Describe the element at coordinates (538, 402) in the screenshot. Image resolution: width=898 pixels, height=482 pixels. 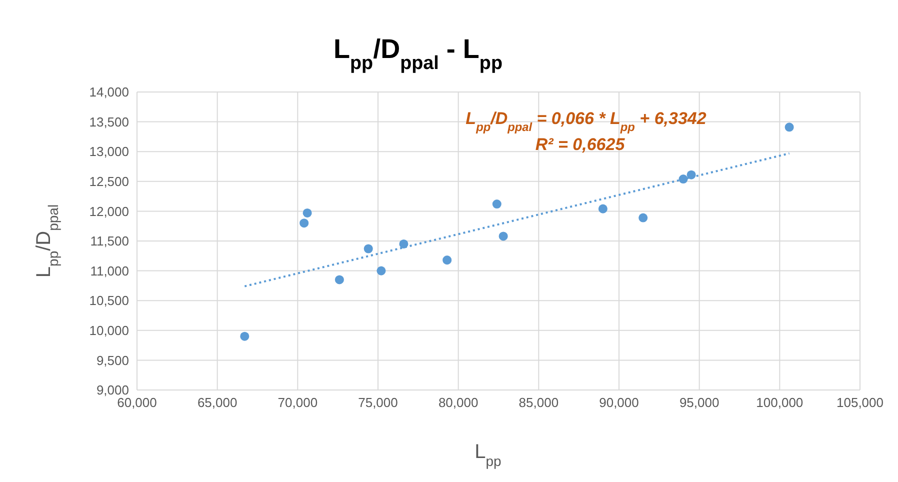
I see `x-tick-label: 85,000` at that location.